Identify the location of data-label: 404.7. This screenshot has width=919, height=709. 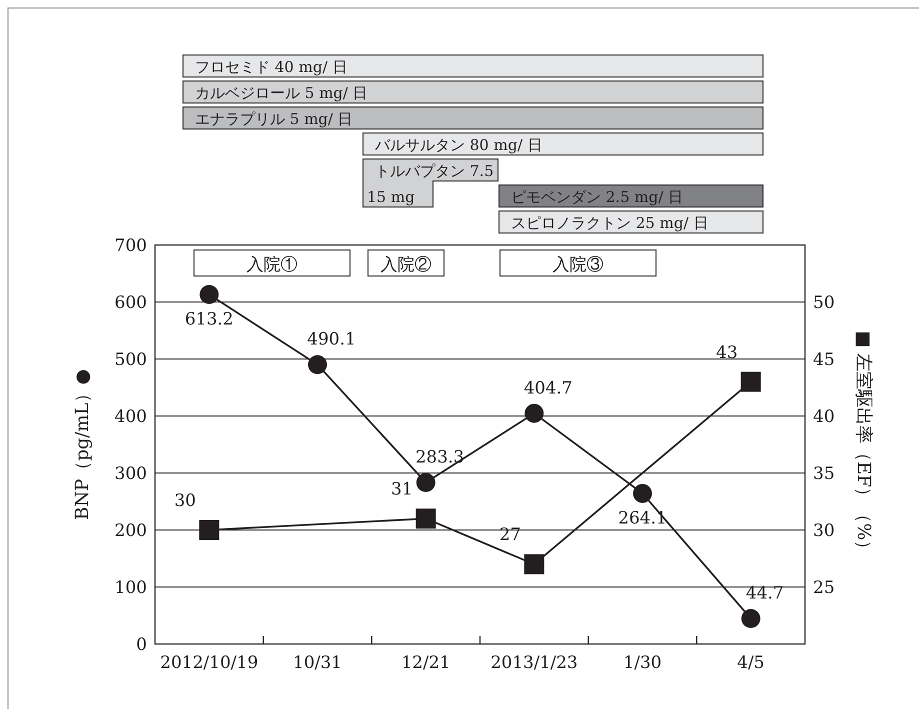
(548, 388).